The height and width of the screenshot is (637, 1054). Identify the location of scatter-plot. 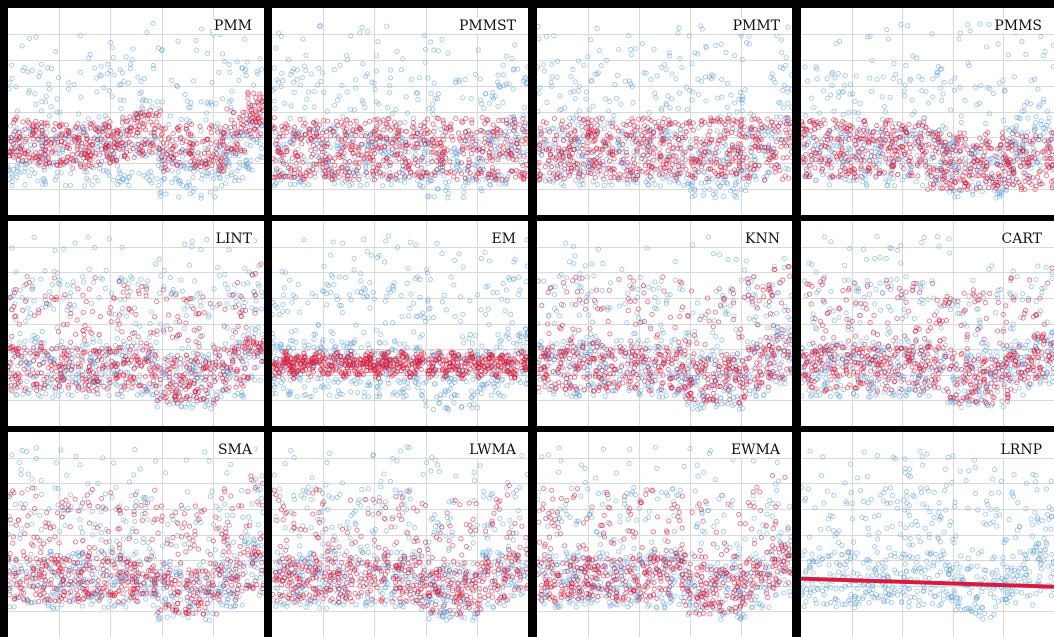
(927, 111).